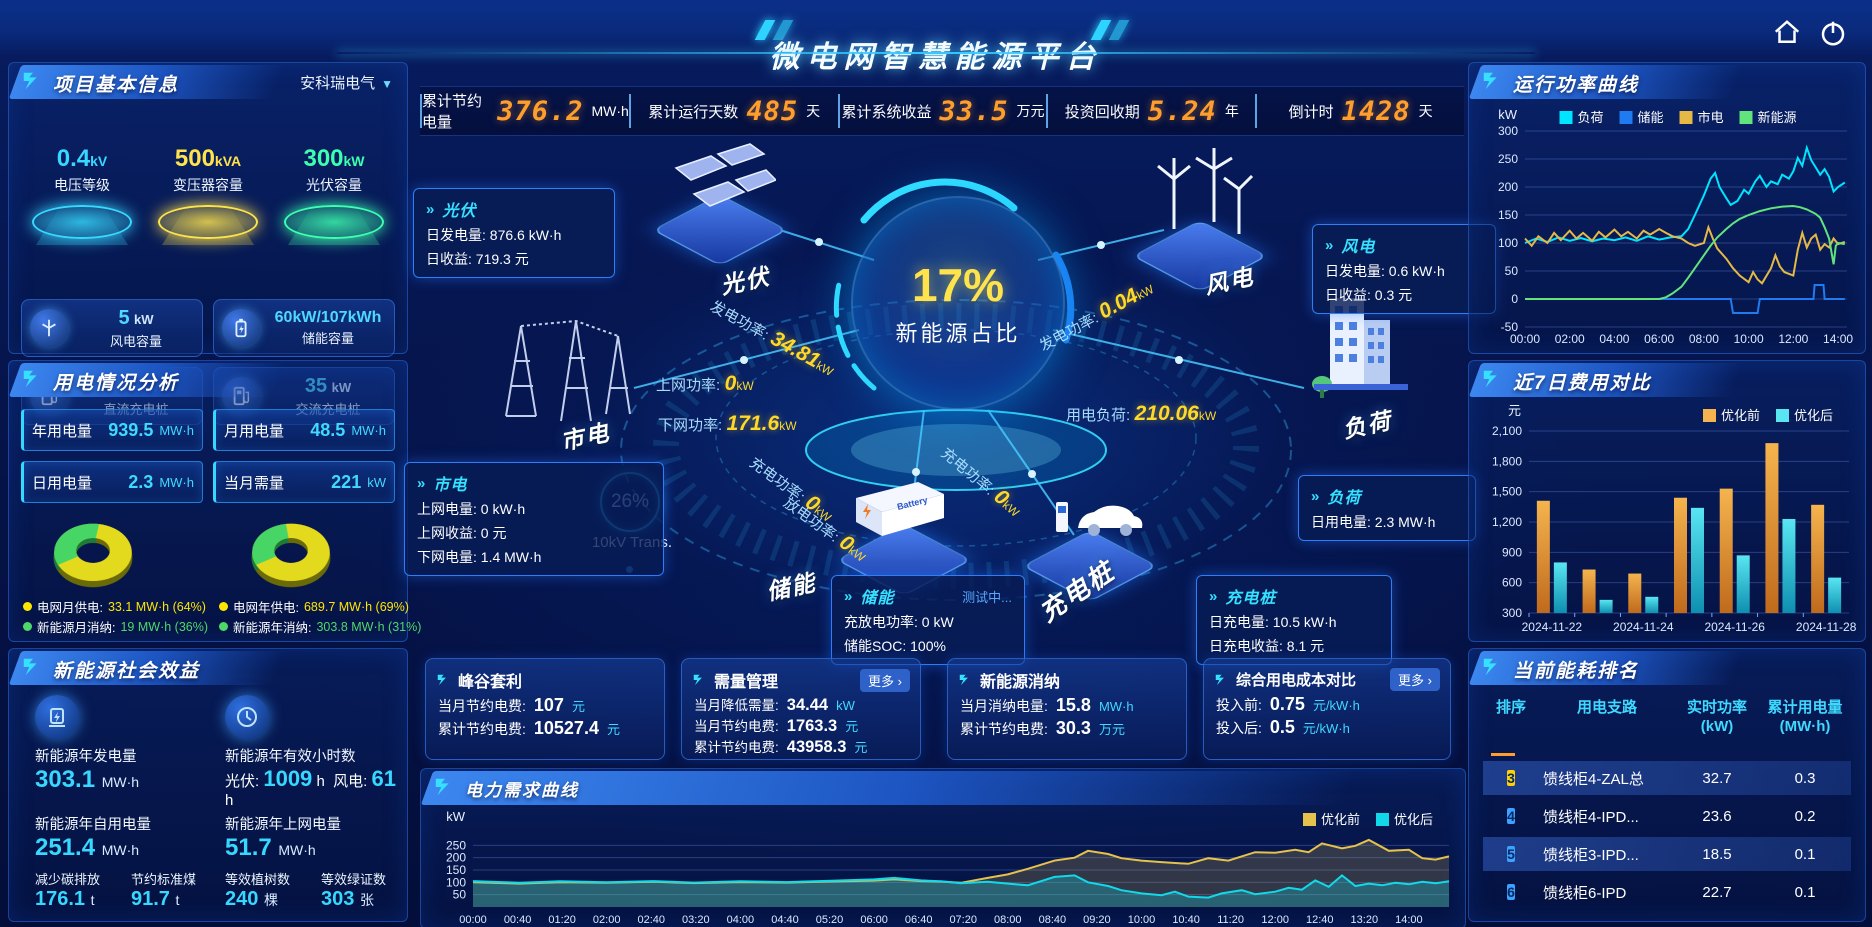 The height and width of the screenshot is (927, 1872). What do you see at coordinates (1667, 816) in the screenshot?
I see `ranking-row: 4 馈线柜4-IPD... 23.6 0.2` at bounding box center [1667, 816].